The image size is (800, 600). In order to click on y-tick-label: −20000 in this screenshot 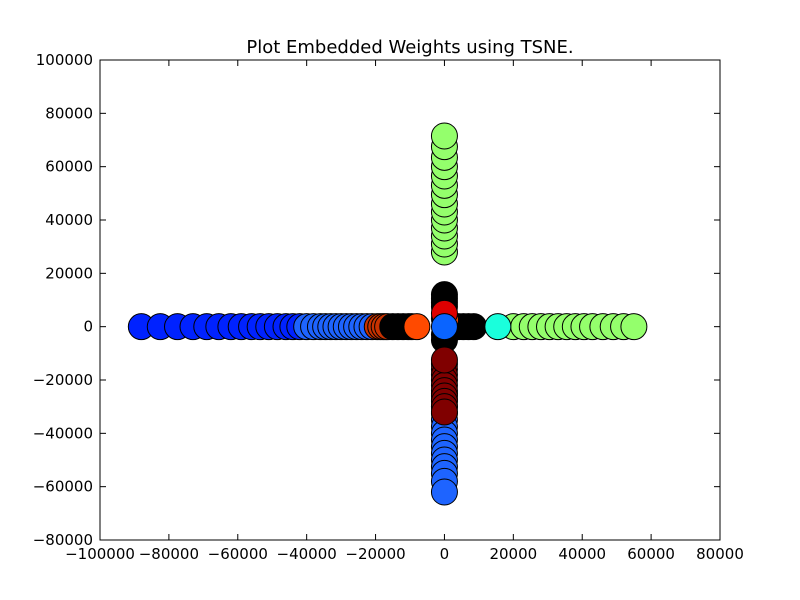, I will do `click(63, 380)`.